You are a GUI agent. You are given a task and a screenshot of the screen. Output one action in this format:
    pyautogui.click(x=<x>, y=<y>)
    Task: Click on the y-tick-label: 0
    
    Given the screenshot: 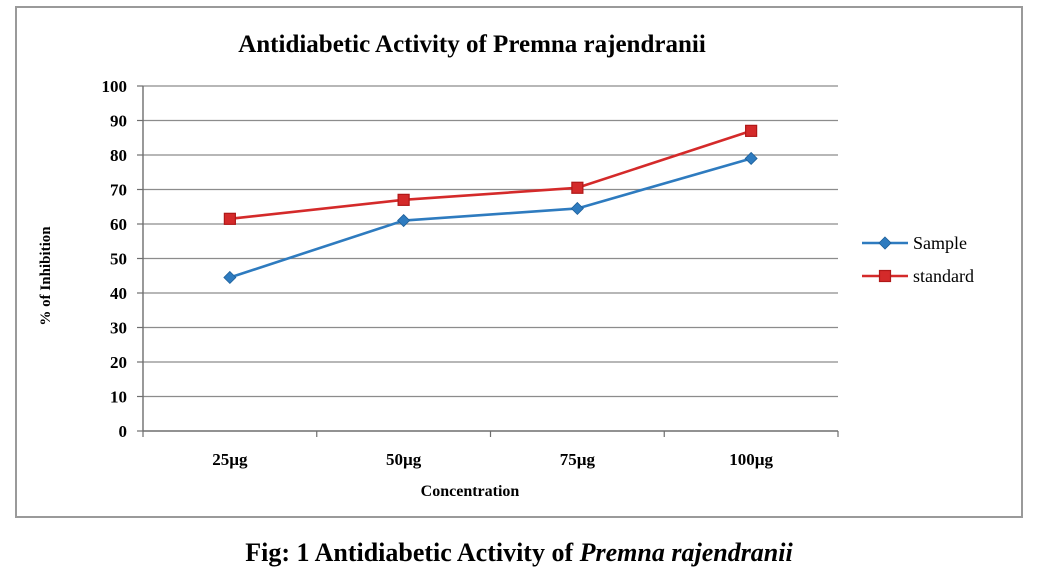 What is the action you would take?
    pyautogui.click(x=123, y=431)
    